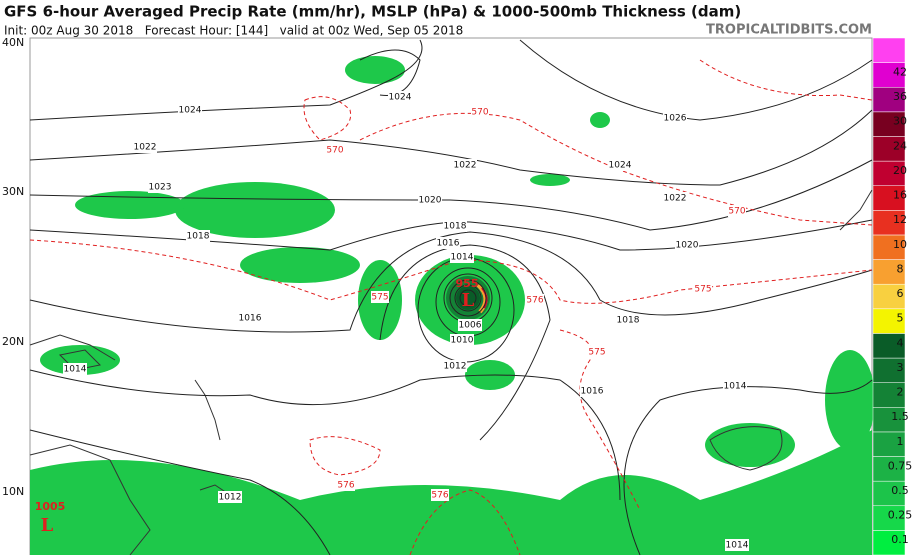  Describe the element at coordinates (900, 539) in the screenshot. I see `colorbar-label: 0.1` at that location.